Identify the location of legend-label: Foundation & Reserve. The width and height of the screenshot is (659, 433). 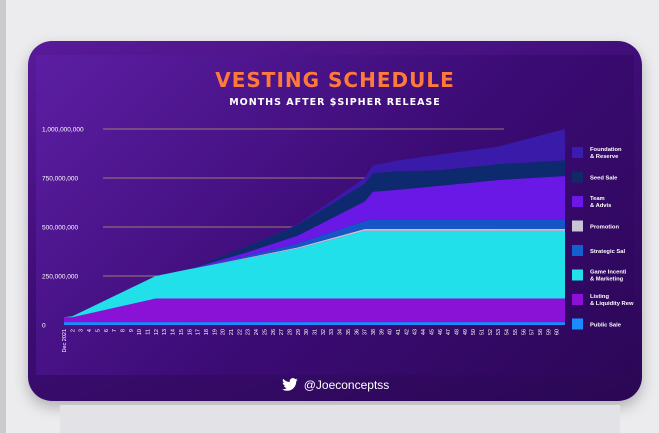
(606, 153).